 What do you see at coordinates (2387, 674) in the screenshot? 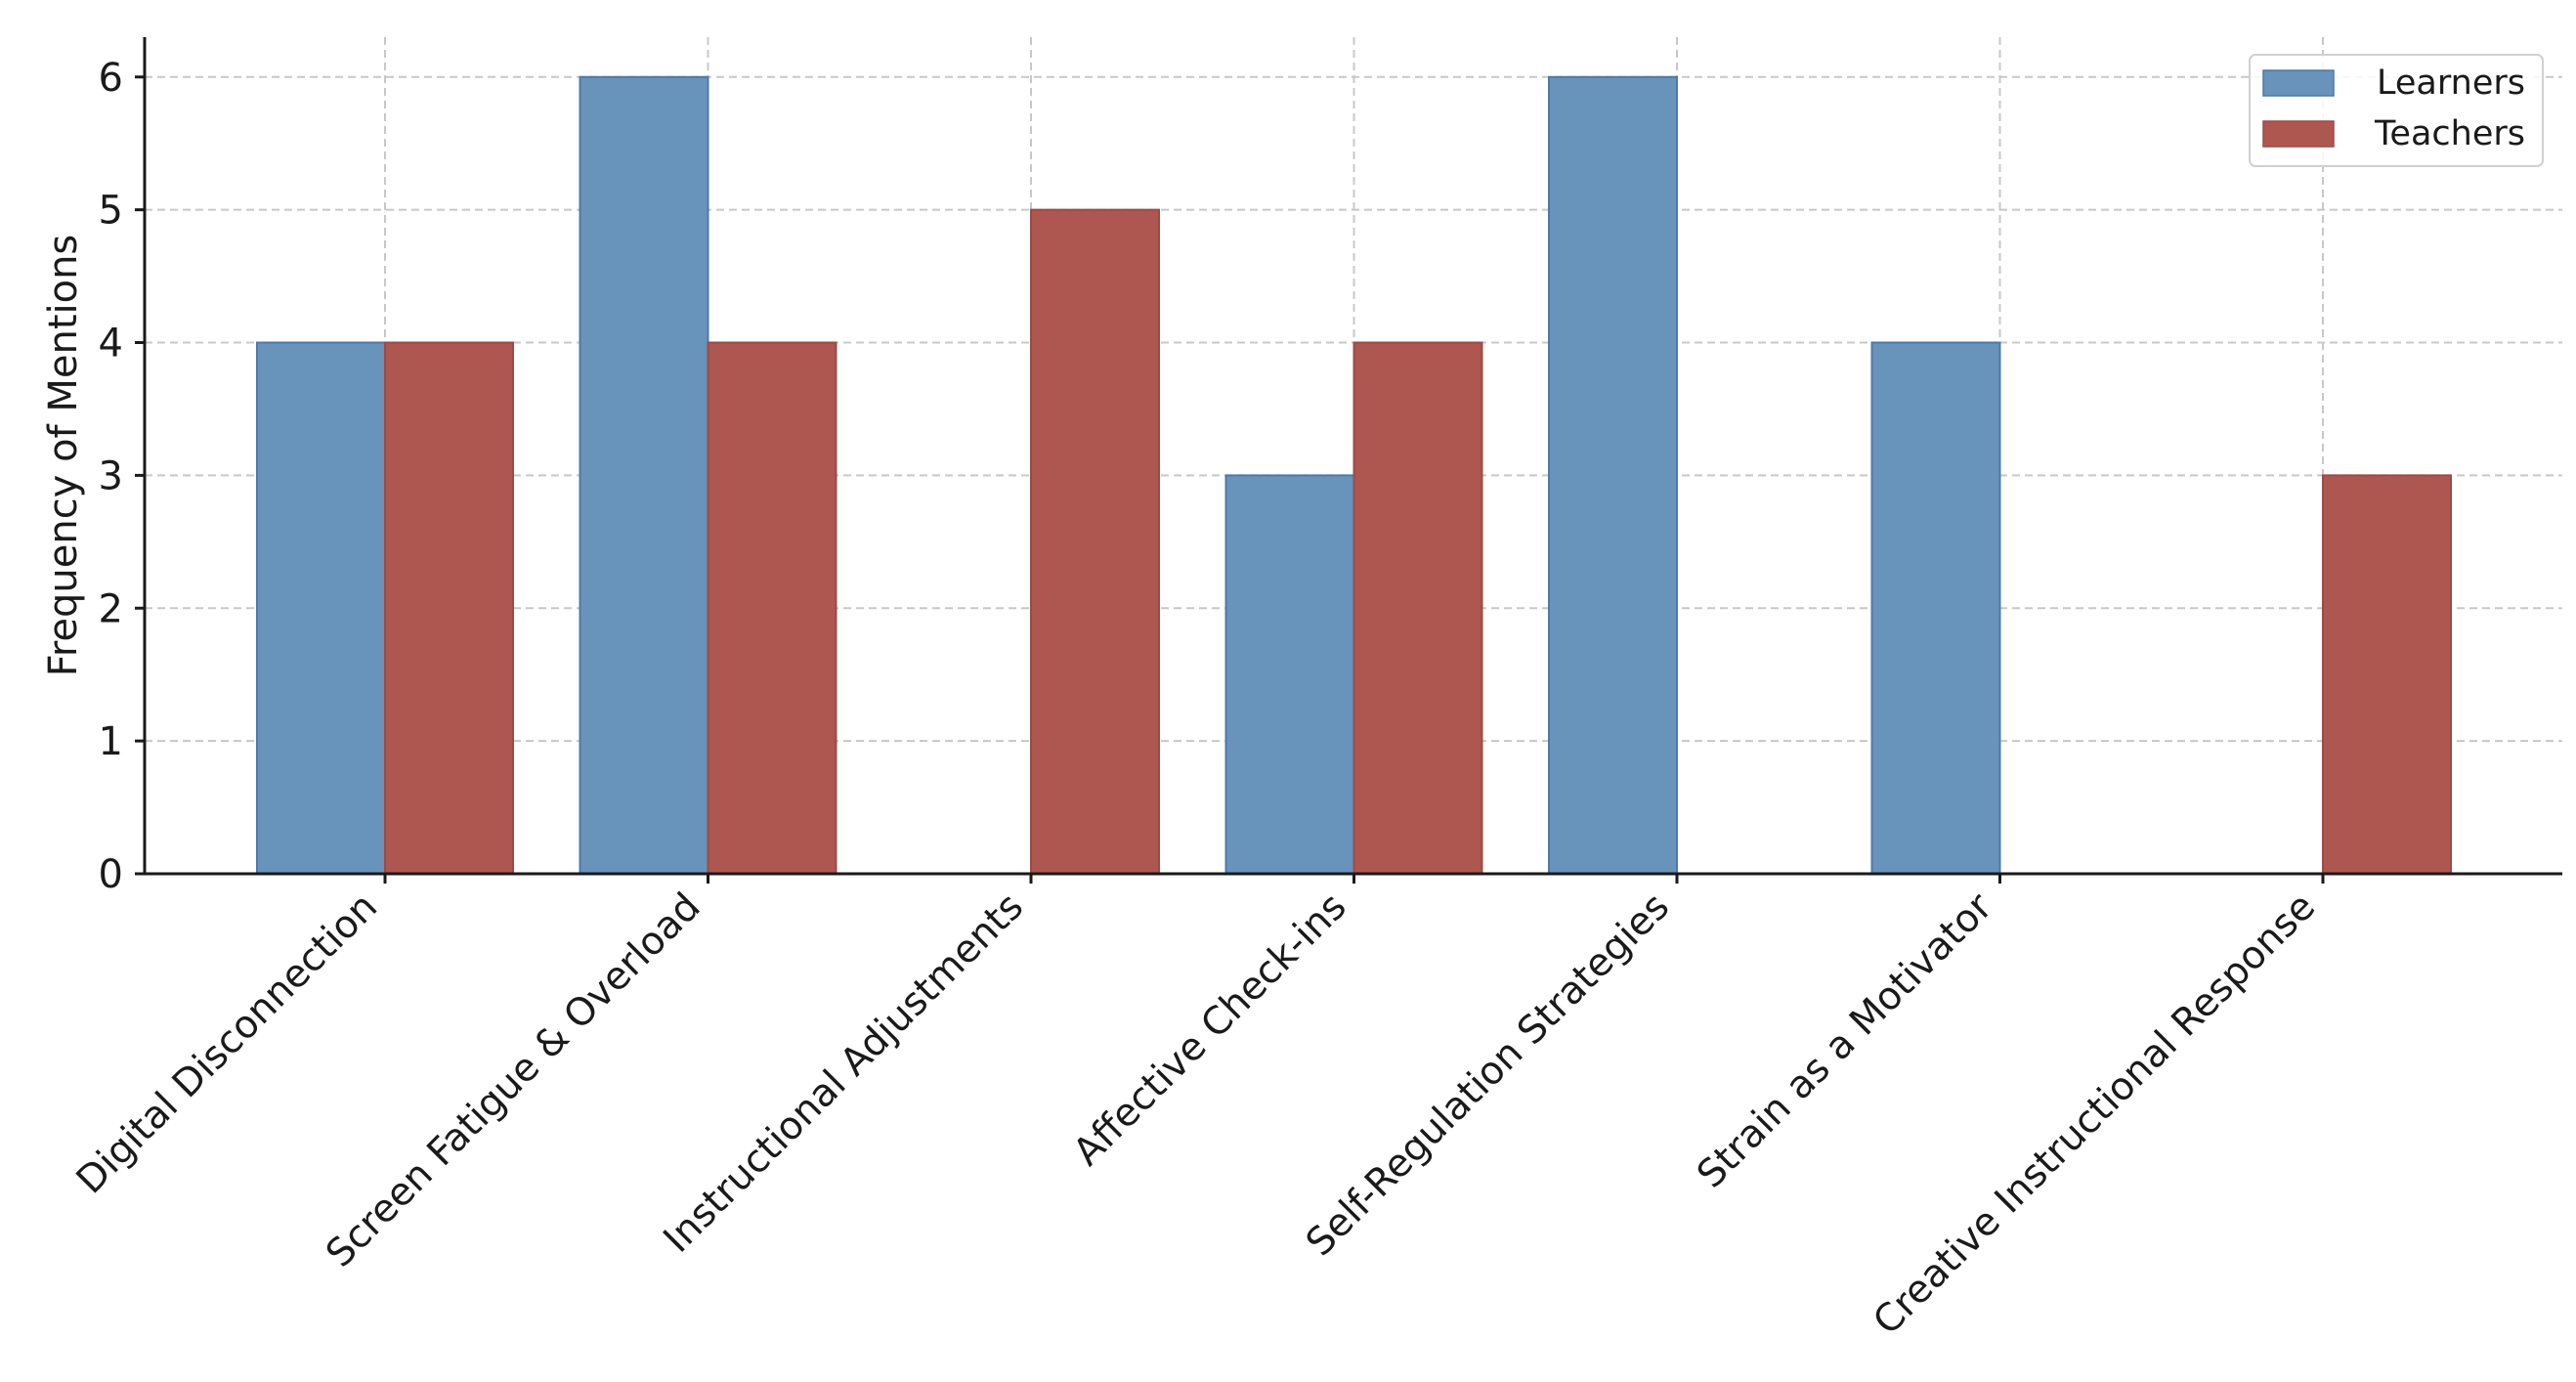
I see `bar-teachers-creative-instructional-response` at bounding box center [2387, 674].